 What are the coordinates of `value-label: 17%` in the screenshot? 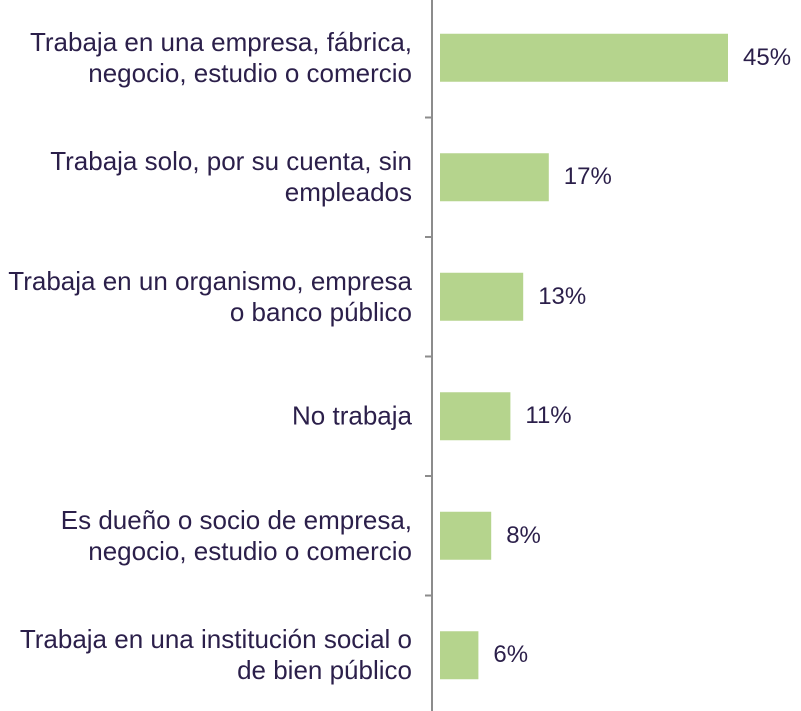 It's located at (587, 177).